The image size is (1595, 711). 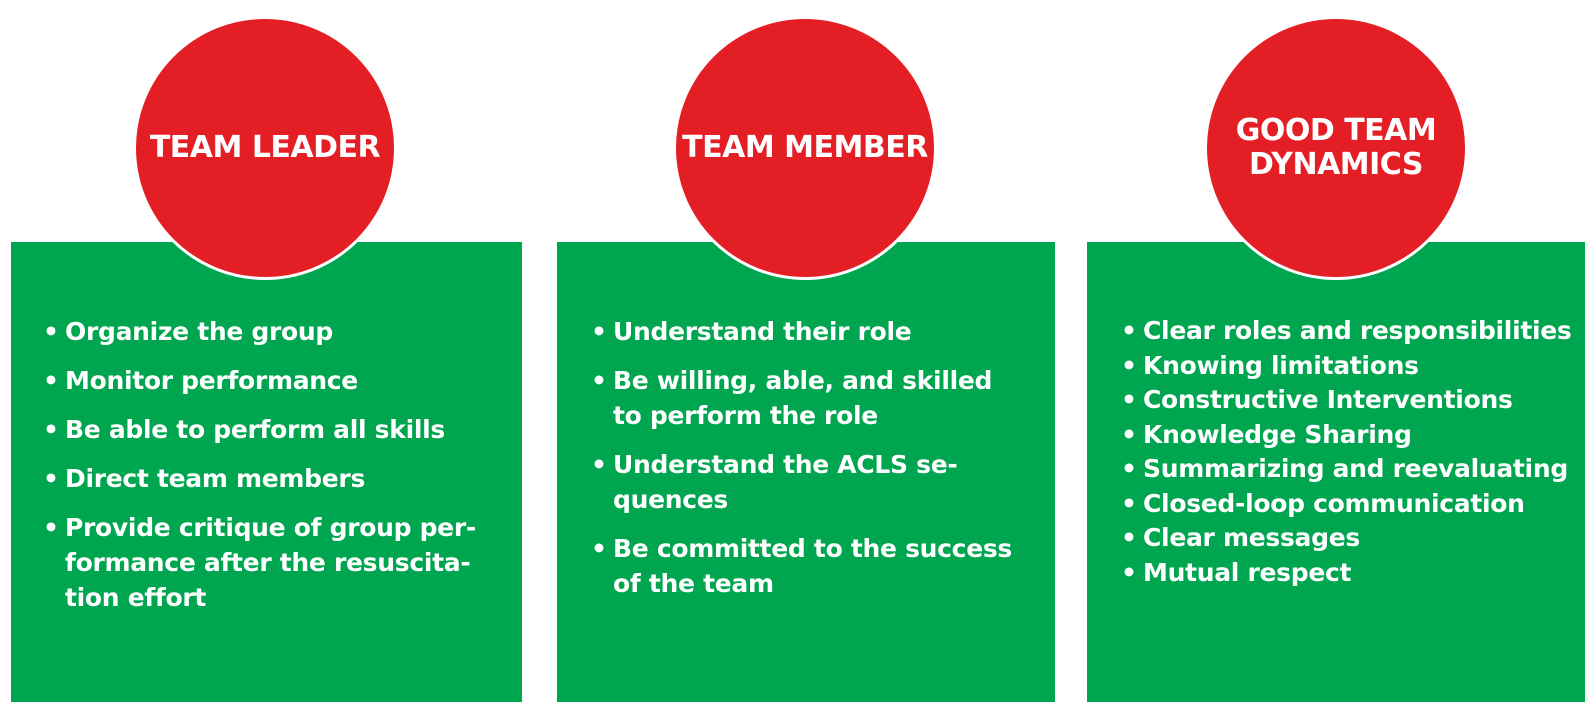 What do you see at coordinates (277, 429) in the screenshot?
I see `list-item: Be able to perform all skills` at bounding box center [277, 429].